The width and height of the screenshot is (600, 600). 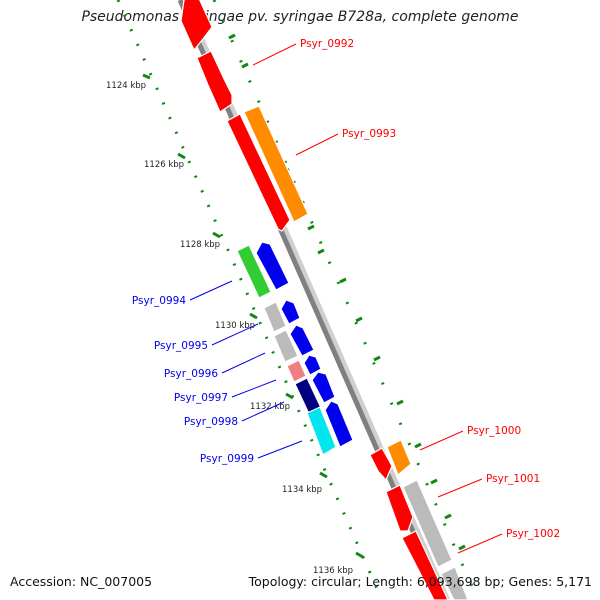 What do you see at coordinates (425, 565) in the screenshot?
I see `gene-psyr-1002-block` at bounding box center [425, 565].